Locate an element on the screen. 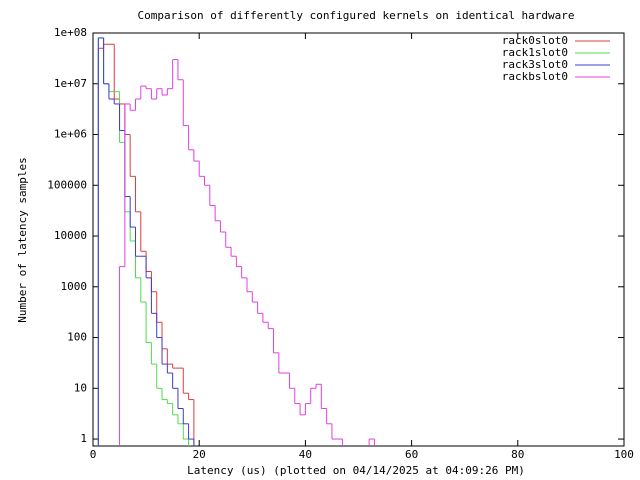 This screenshot has height=480, width=640. x-tick-label: 20 is located at coordinates (199, 454).